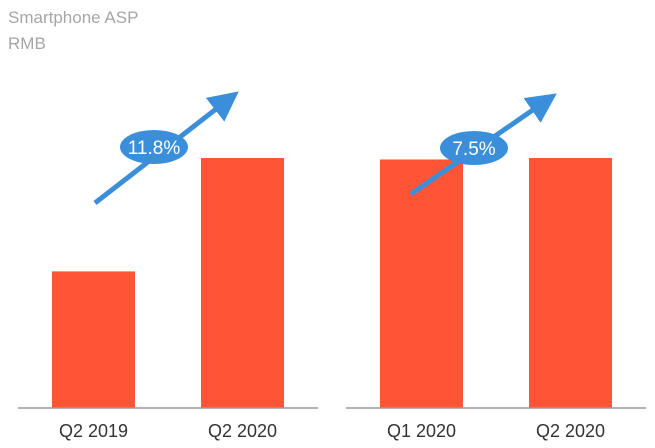 The image size is (655, 448). I want to click on chart-unit-label: RMB, so click(27, 43).